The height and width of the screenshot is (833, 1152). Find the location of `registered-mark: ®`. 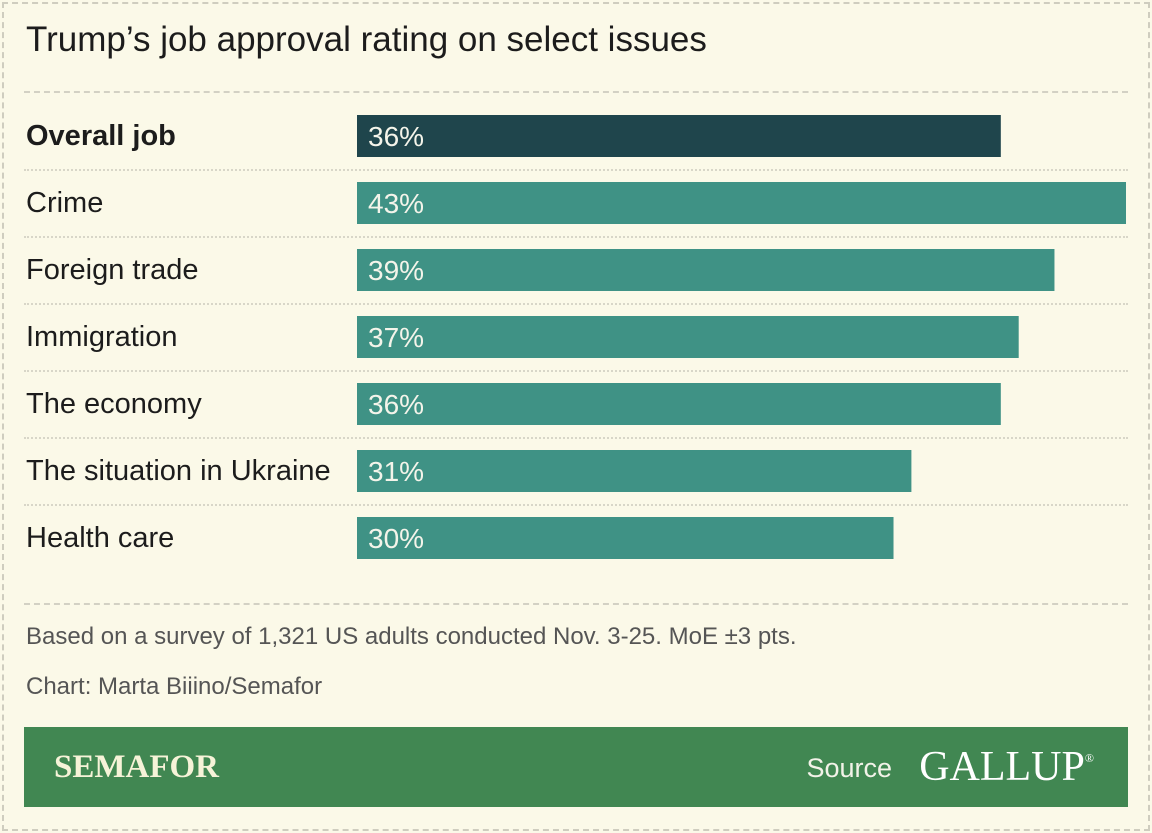

registered-mark: ® is located at coordinates (1089, 758).